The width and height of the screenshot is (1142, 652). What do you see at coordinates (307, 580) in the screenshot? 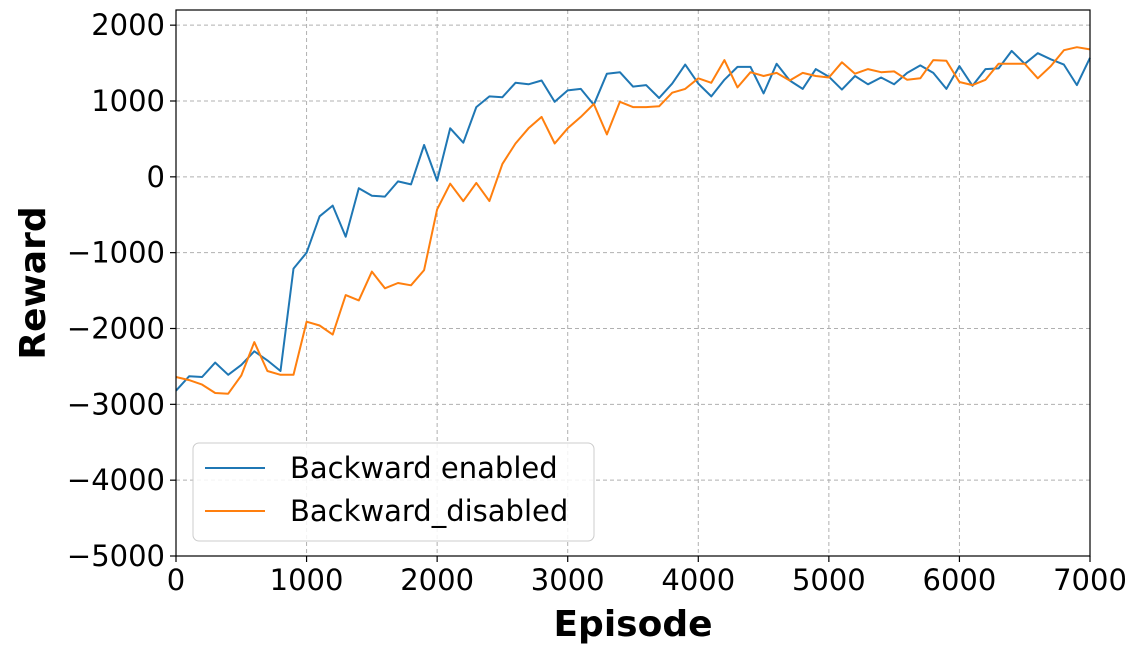
I see `x-tick-label: 1000` at bounding box center [307, 580].